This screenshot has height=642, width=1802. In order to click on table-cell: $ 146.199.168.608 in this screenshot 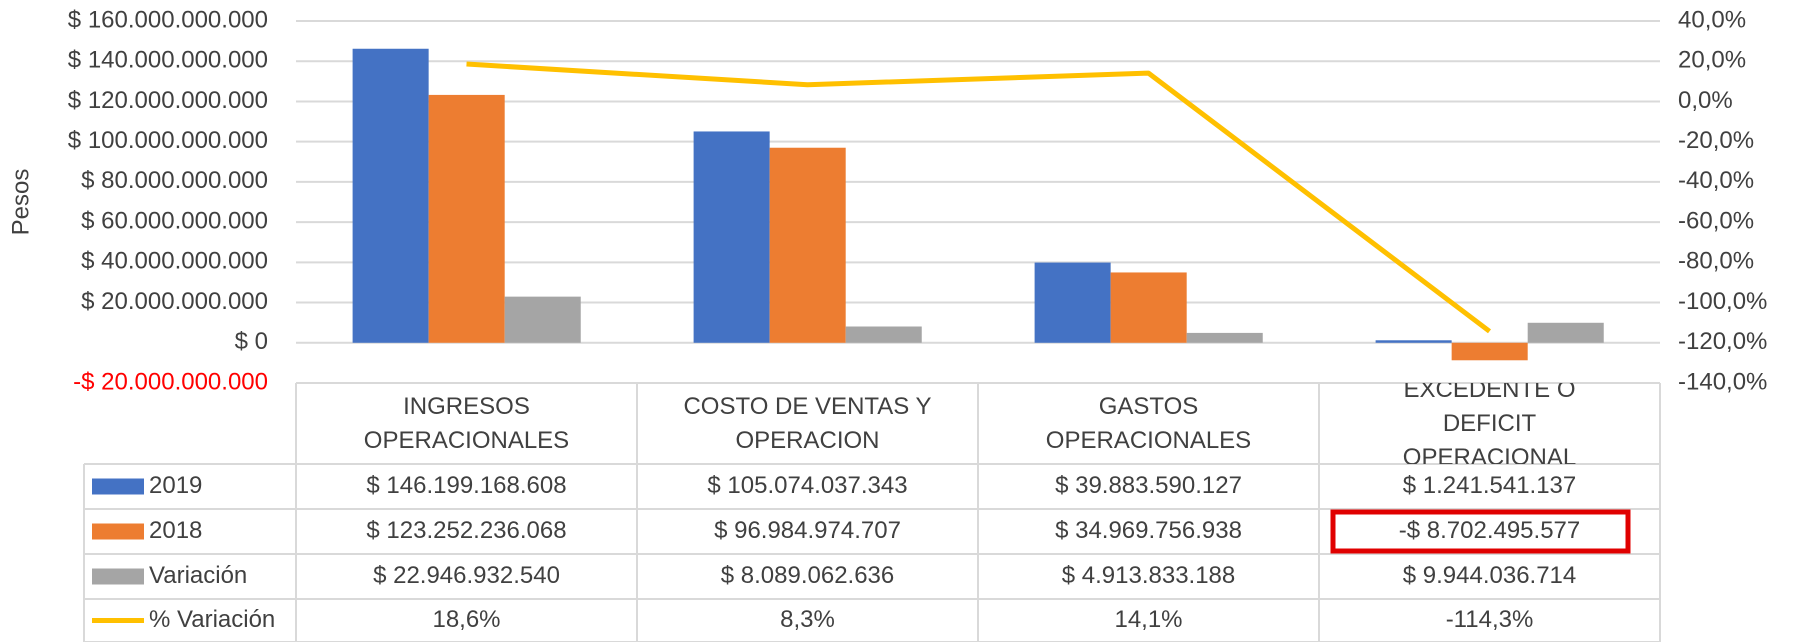, I will do `click(466, 485)`.